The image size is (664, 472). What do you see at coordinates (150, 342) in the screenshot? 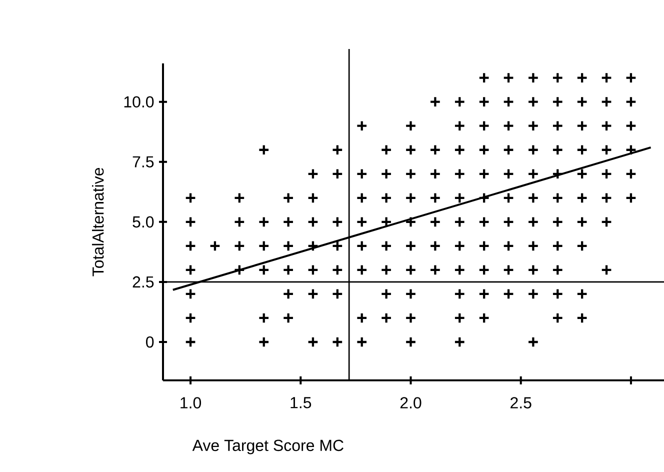
I see `y-tick-label: 0` at bounding box center [150, 342].